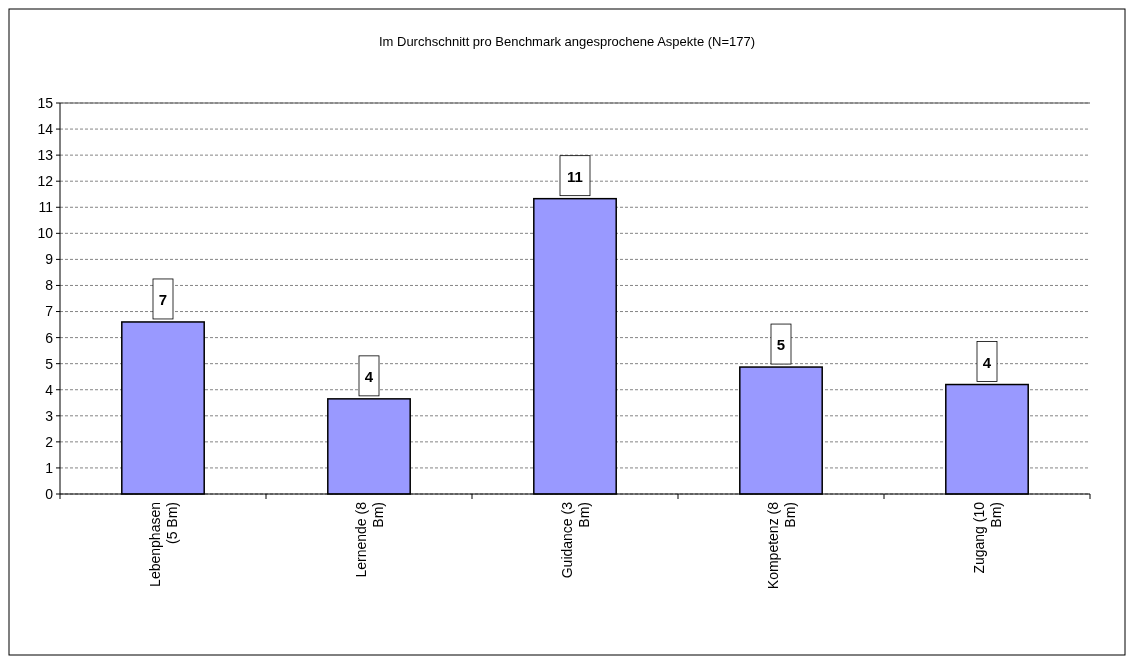  I want to click on y-tick-label: 9, so click(49, 259).